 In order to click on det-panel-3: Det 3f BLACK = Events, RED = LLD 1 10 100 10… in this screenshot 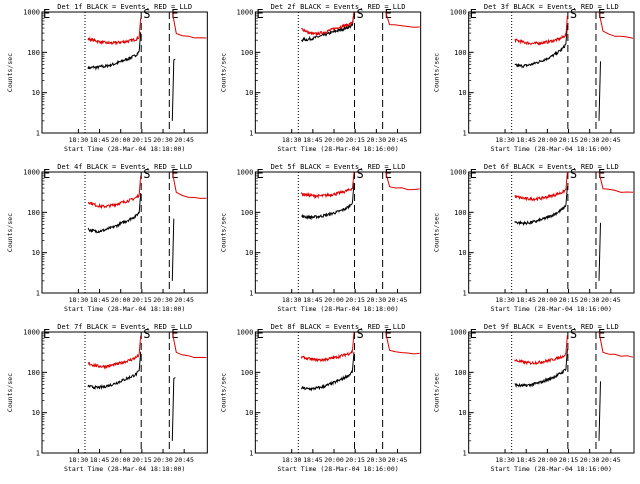, I will do `click(534, 78)`.